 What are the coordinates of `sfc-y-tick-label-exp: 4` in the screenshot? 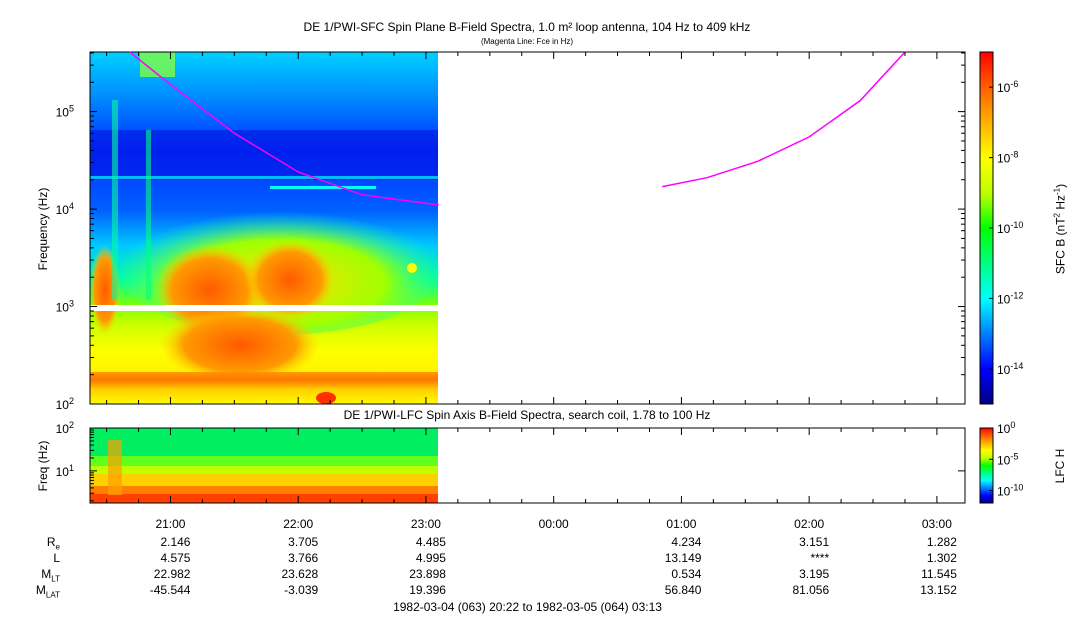 It's located at (71, 206).